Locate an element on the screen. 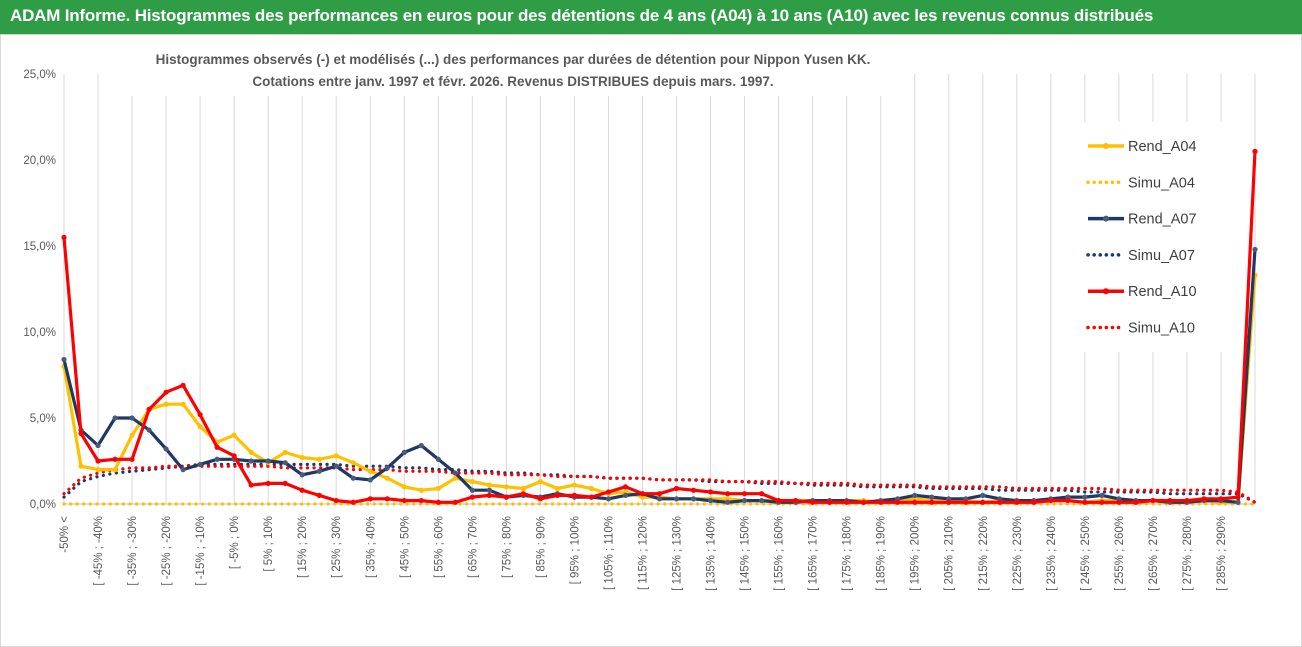 This screenshot has height=647, width=1302. legend-label: Rend_A04 is located at coordinates (1162, 147).